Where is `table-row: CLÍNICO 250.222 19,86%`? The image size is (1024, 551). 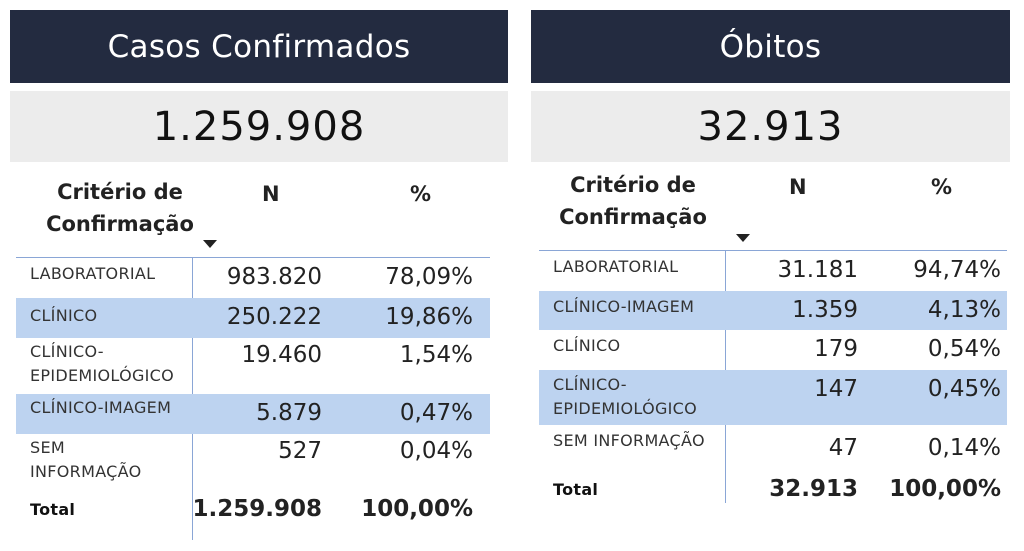
table-row: CLÍNICO 250.222 19,86% is located at coordinates (253, 318).